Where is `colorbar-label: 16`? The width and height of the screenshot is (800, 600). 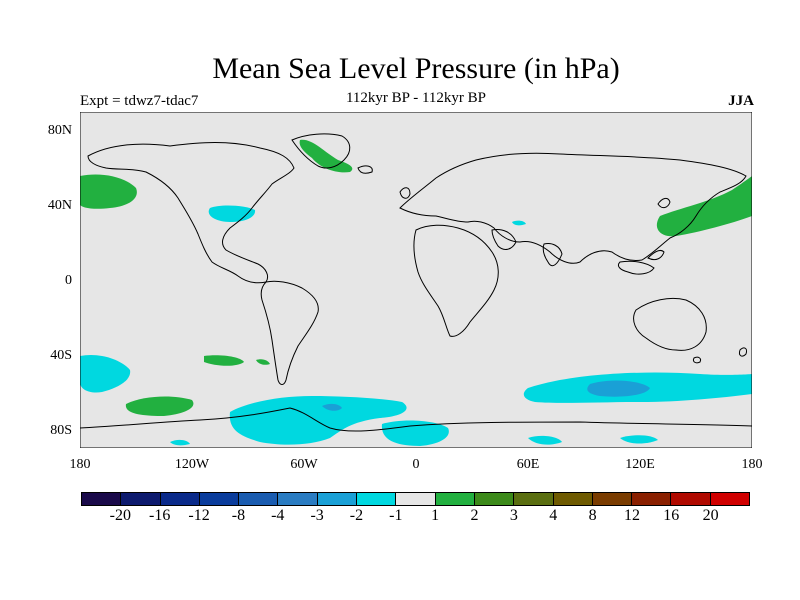
colorbar-label: 16 is located at coordinates (671, 515).